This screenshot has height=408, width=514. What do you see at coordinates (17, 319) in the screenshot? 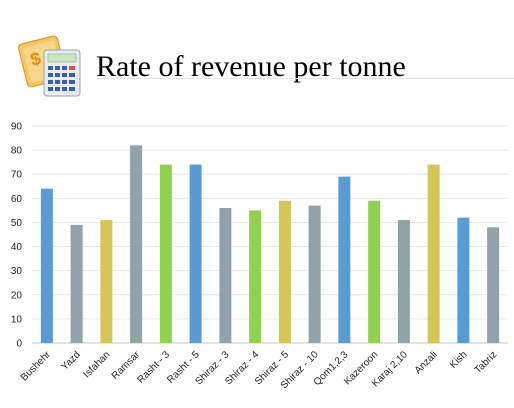
I see `y-tick-label: 10` at bounding box center [17, 319].